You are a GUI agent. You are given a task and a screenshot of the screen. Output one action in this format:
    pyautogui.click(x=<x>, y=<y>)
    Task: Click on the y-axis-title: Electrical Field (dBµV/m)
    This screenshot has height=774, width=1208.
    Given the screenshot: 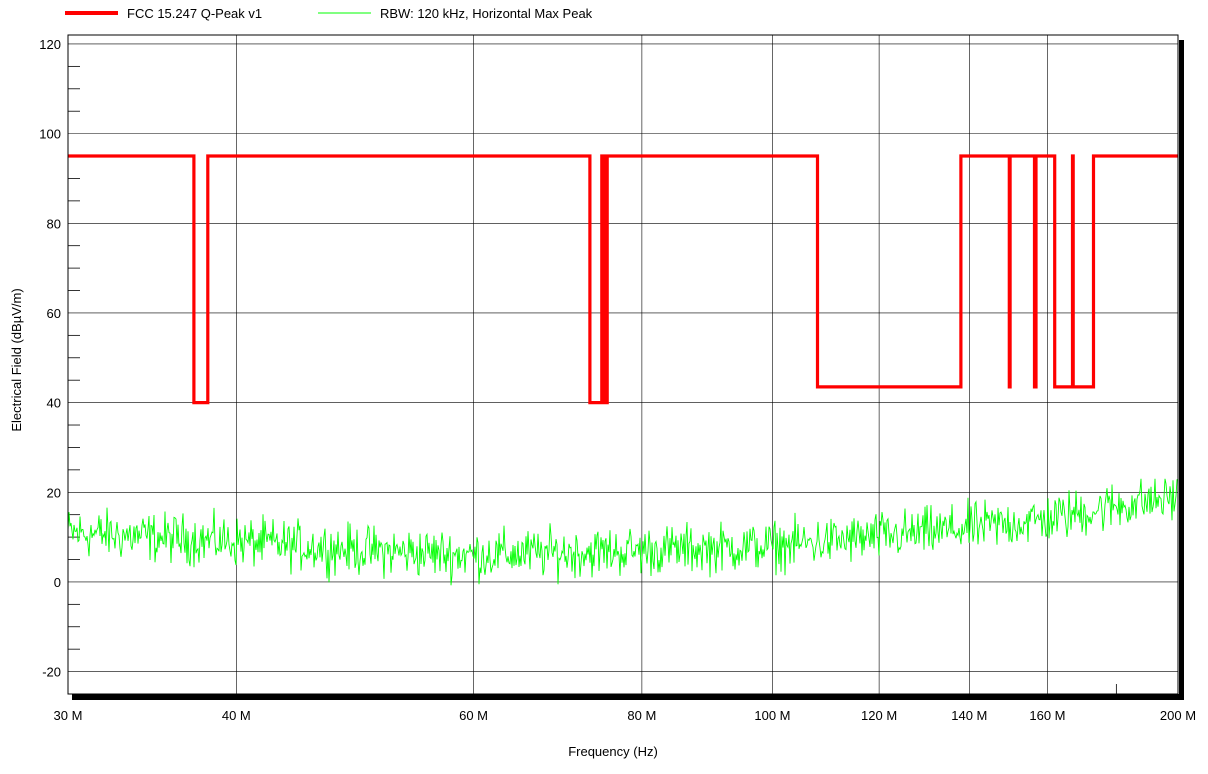 What is the action you would take?
    pyautogui.click(x=16, y=359)
    